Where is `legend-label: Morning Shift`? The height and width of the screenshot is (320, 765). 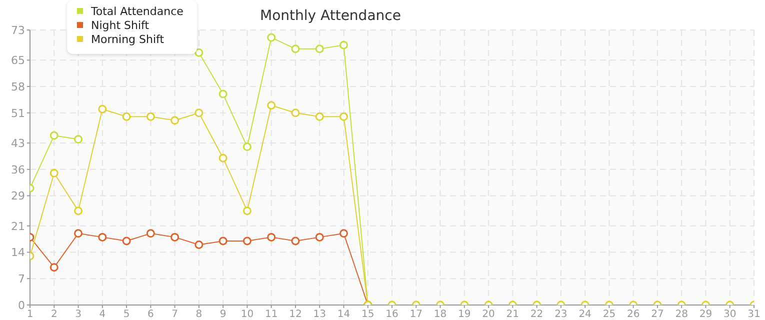
legend-label: Morning Shift is located at coordinates (127, 39).